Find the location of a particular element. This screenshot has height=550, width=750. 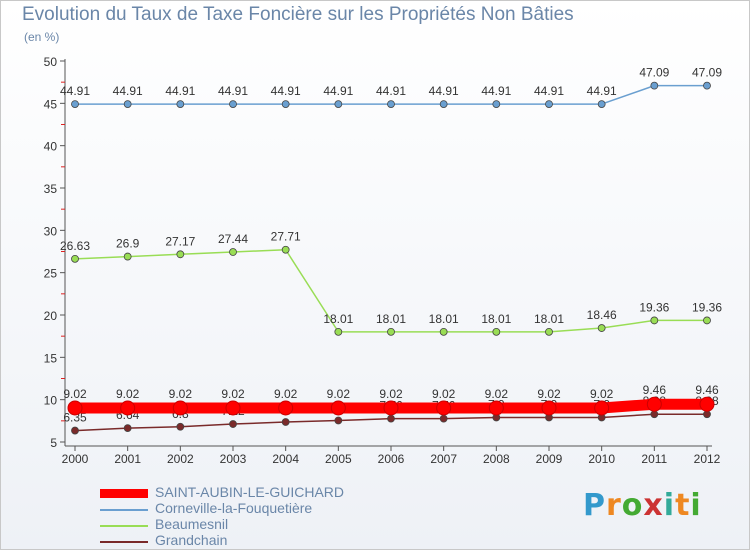

logo-letter: P is located at coordinates (594, 505).